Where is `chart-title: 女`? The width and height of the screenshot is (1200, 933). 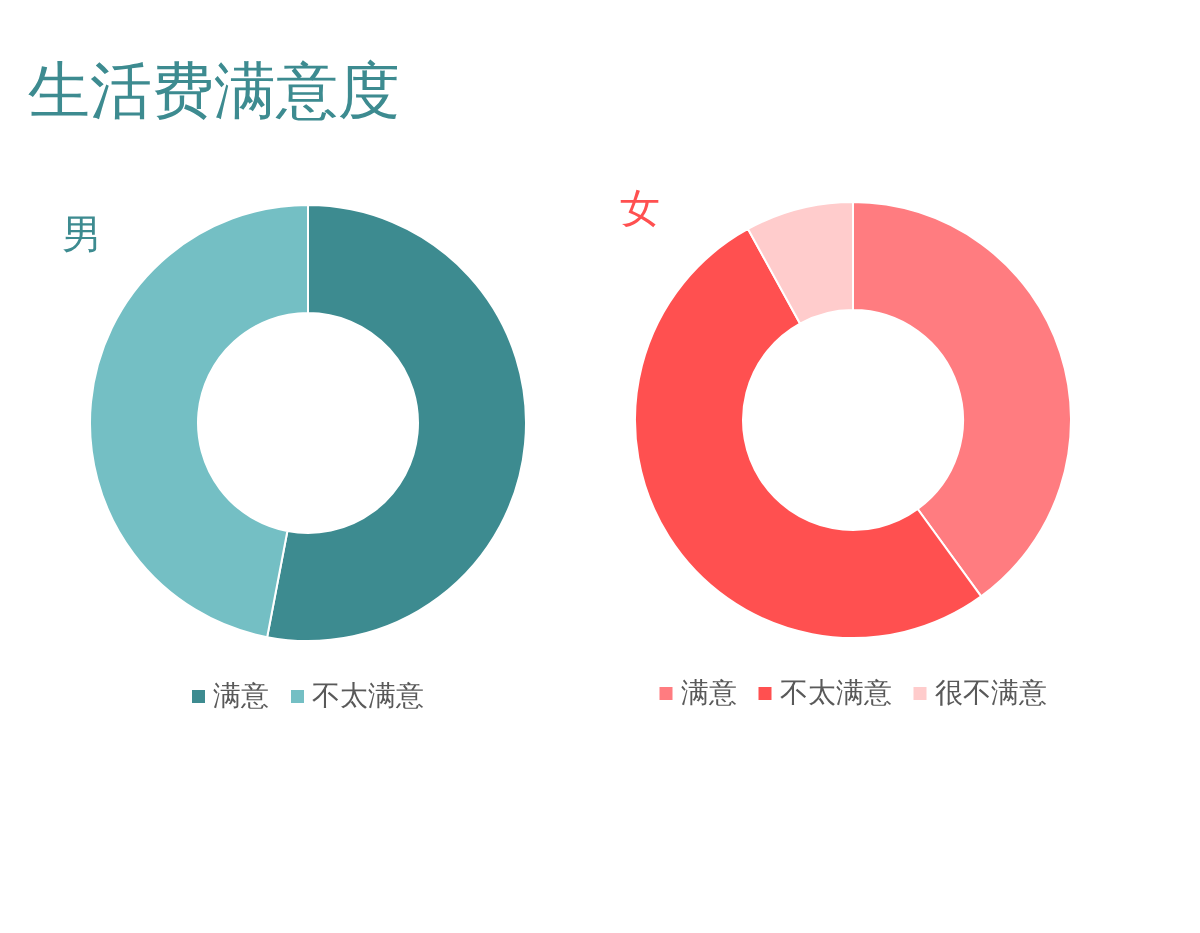 chart-title: 女 is located at coordinates (640, 208).